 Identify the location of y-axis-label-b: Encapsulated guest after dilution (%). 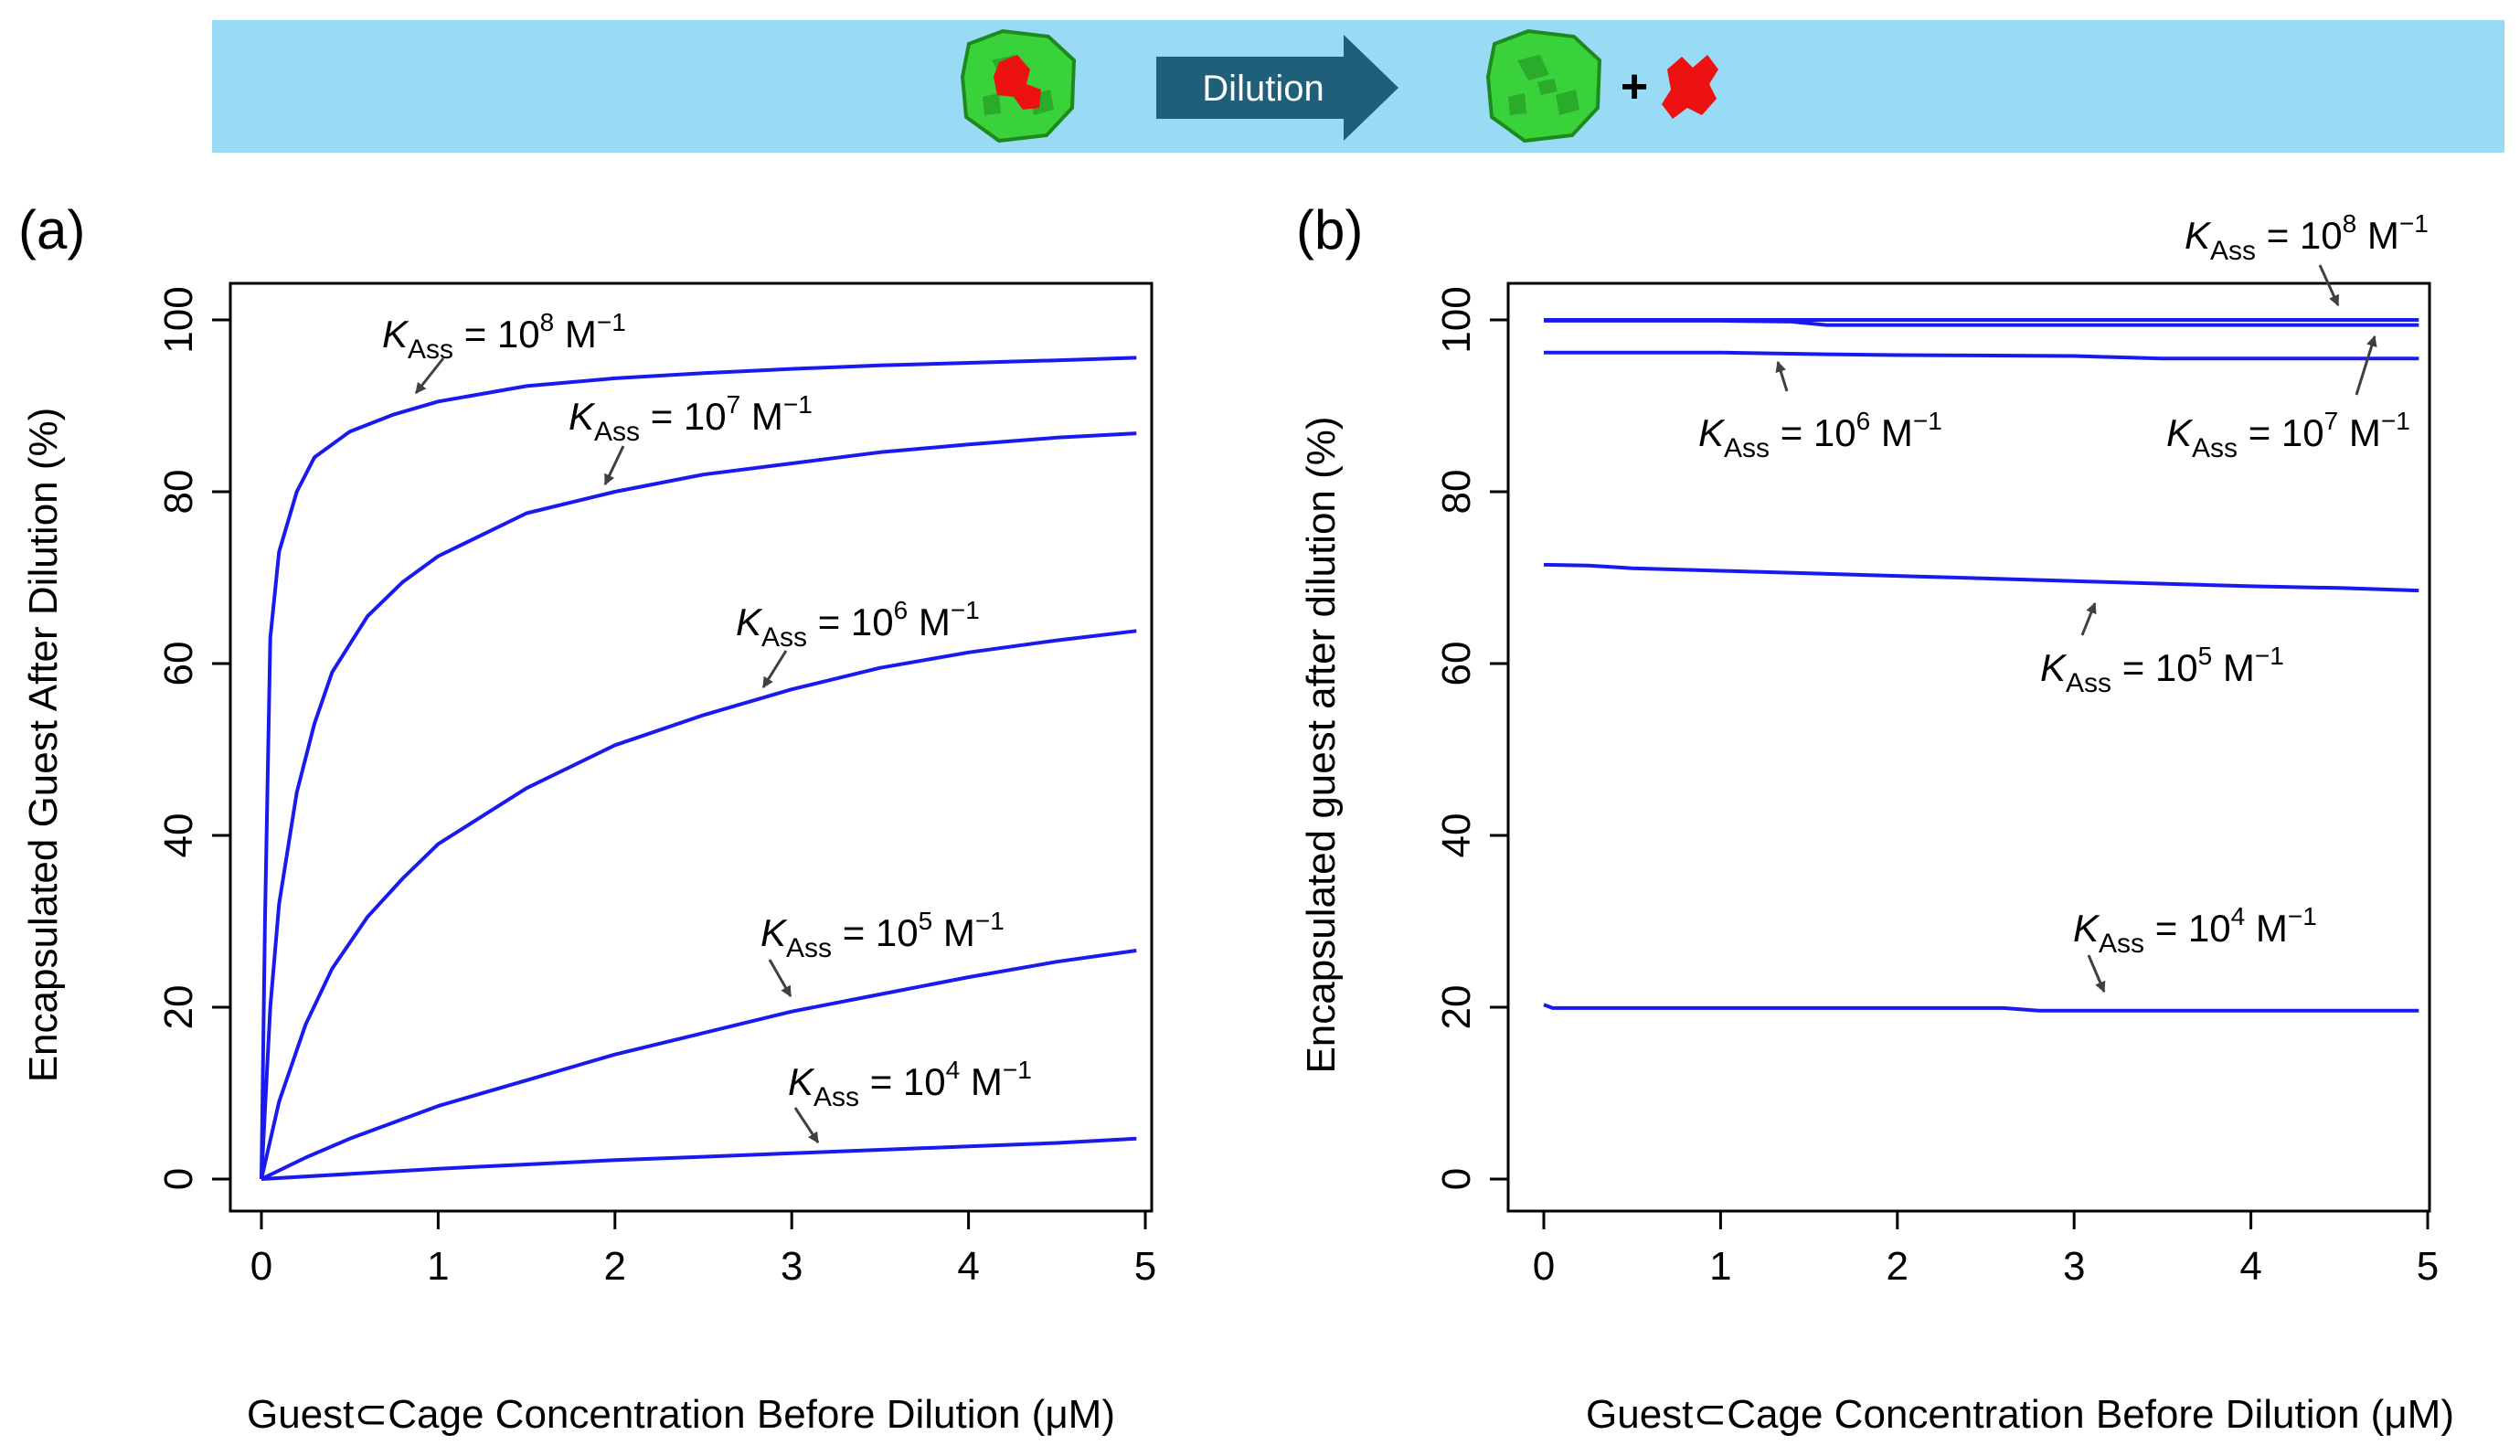
(1322, 744).